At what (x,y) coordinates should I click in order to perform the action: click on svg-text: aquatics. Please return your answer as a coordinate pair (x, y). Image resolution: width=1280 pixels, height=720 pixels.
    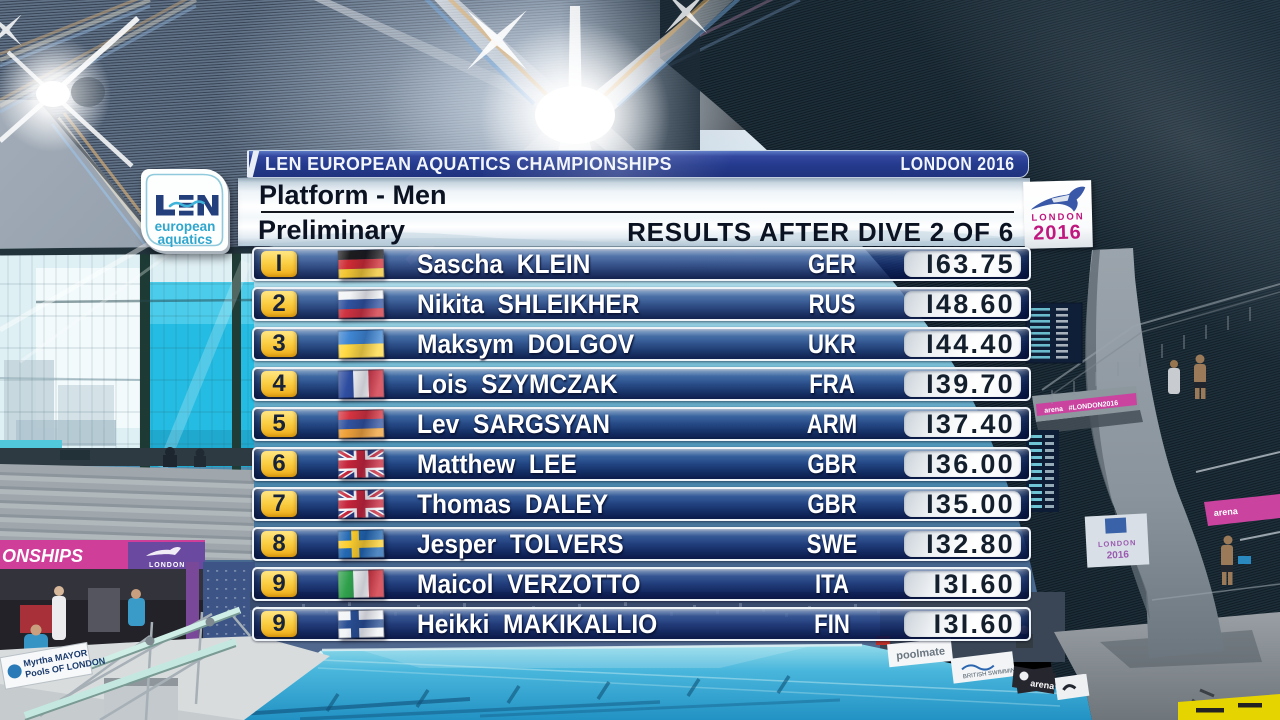
    Looking at the image, I should click on (185, 239).